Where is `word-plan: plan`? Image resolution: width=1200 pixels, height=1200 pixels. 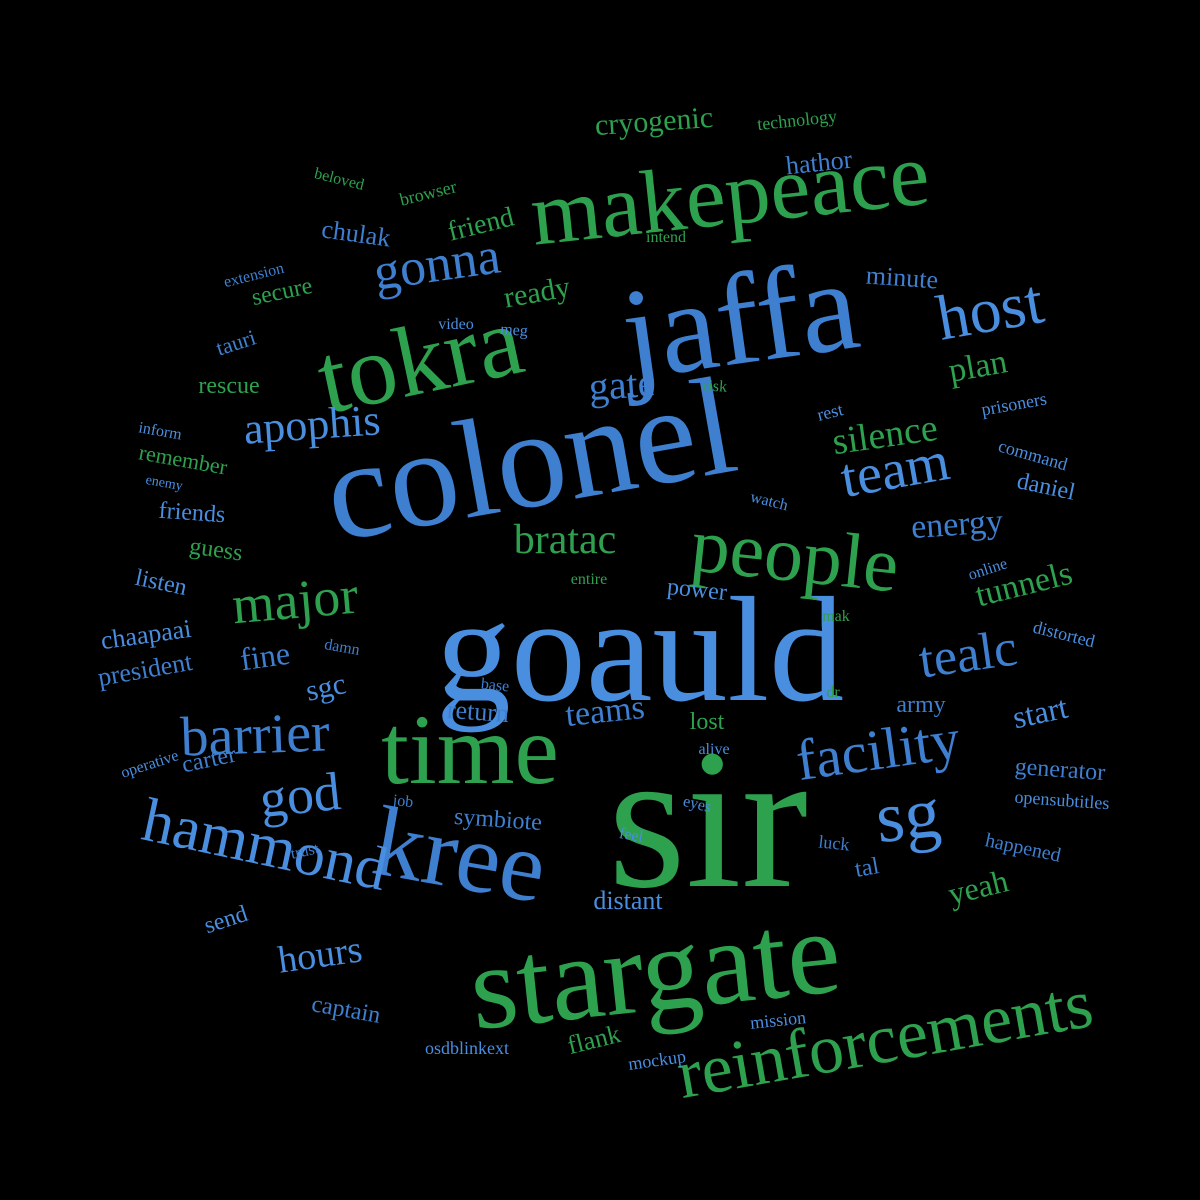
word-plan: plan is located at coordinates (977, 366).